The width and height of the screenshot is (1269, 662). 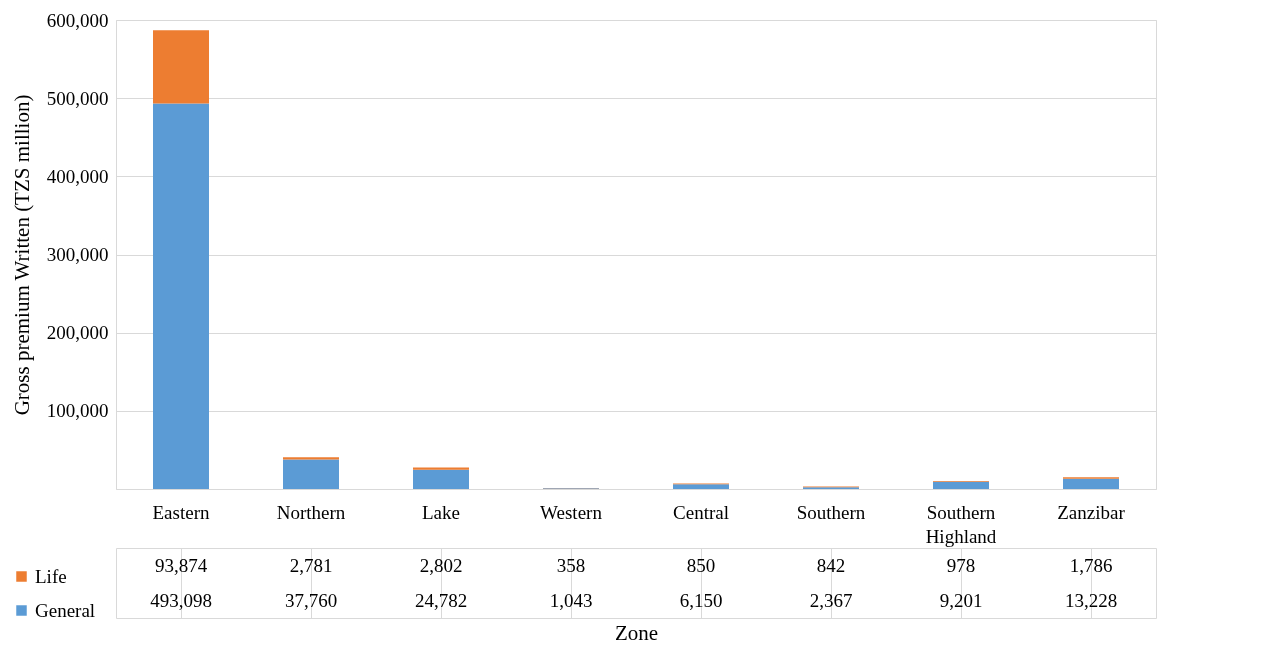 I want to click on data-label: 850, so click(x=701, y=565).